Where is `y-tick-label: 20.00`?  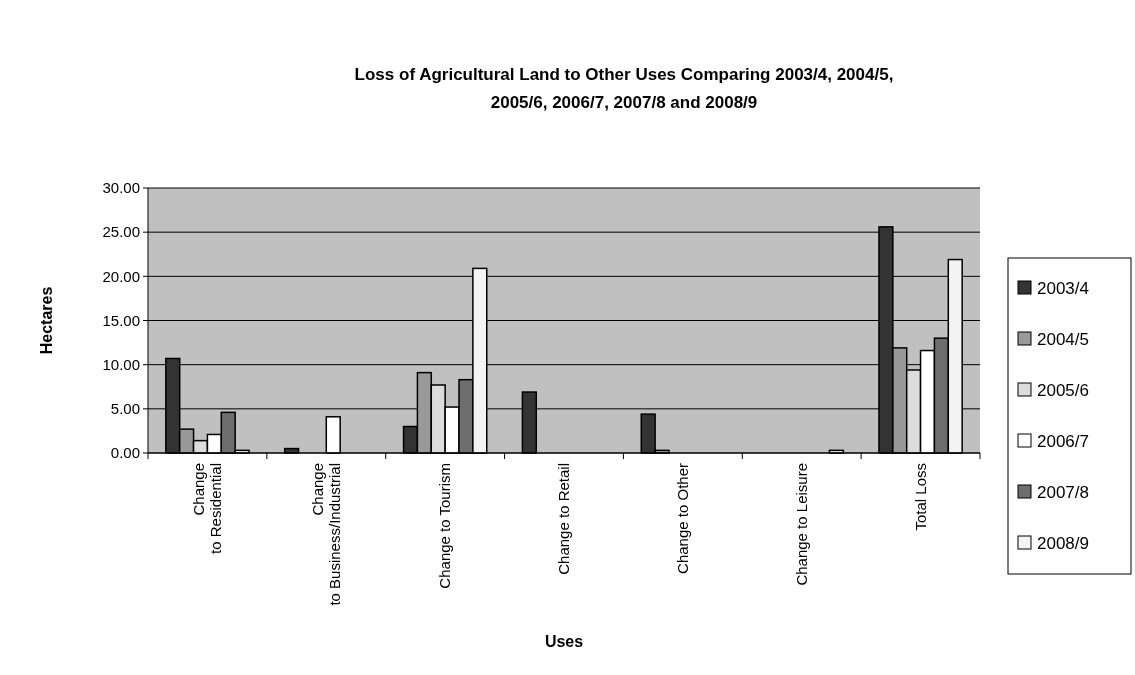
y-tick-label: 20.00 is located at coordinates (121, 276).